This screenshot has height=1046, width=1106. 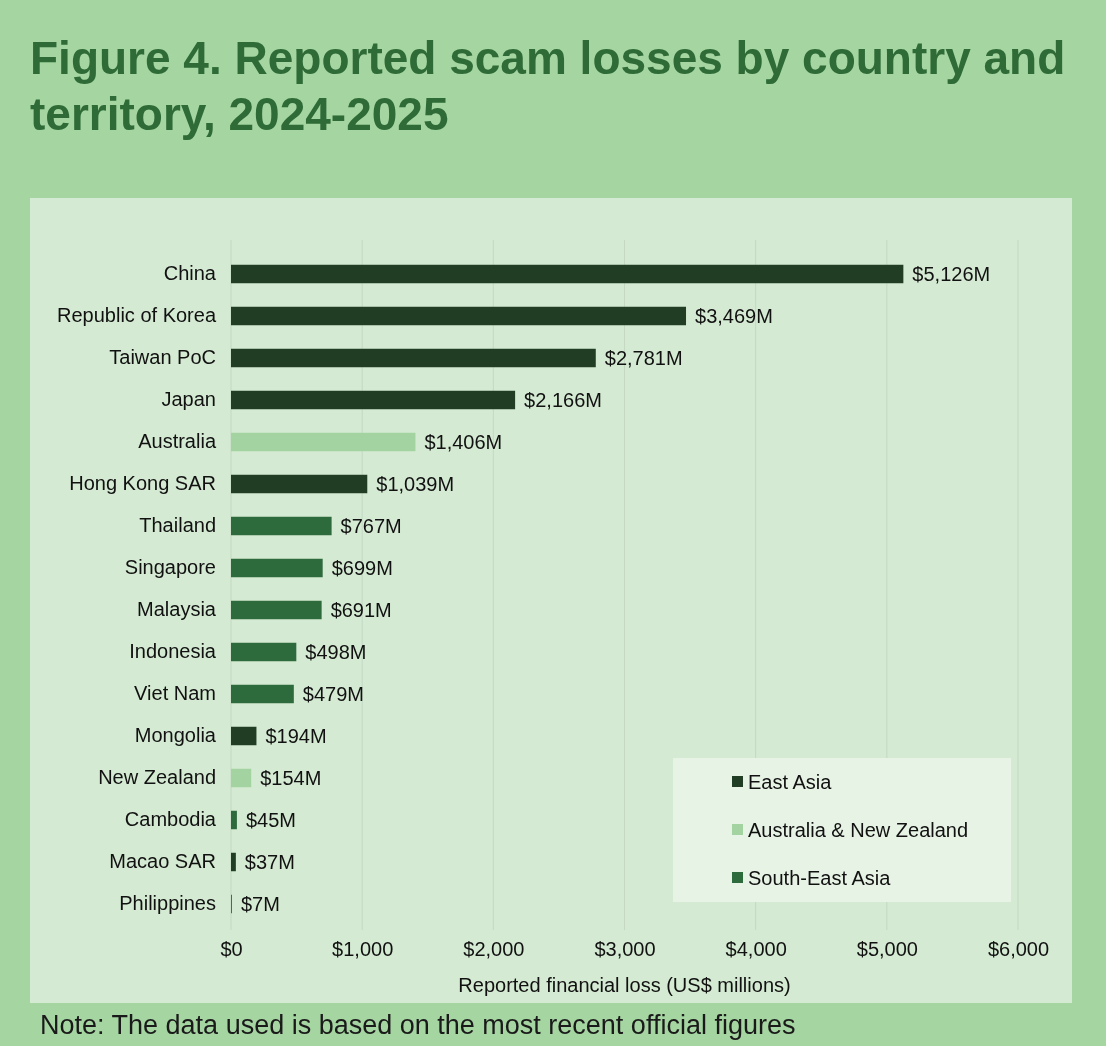 What do you see at coordinates (231, 949) in the screenshot?
I see `x-tick-label: $0` at bounding box center [231, 949].